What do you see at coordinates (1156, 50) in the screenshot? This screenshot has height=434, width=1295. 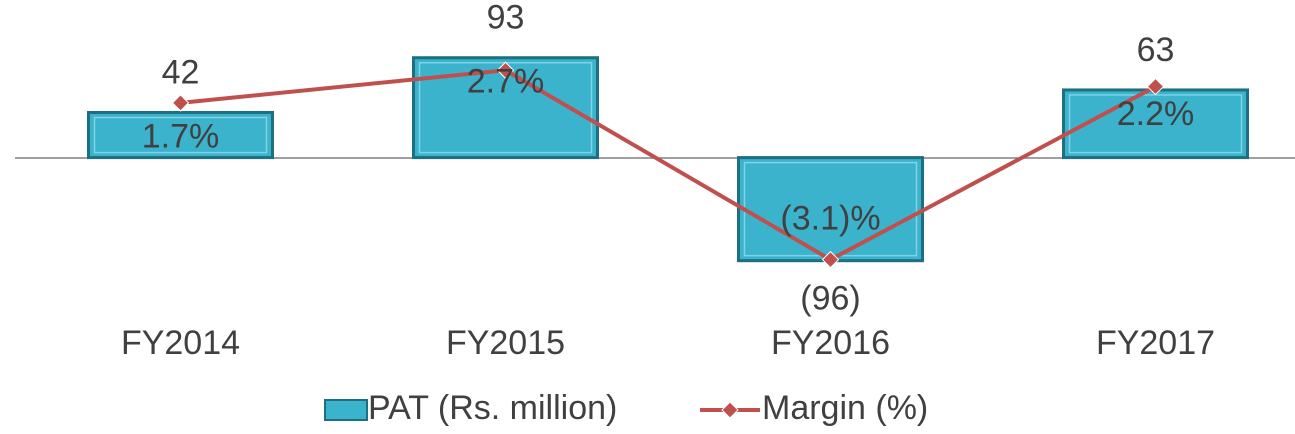 I see `bar-value-label: 63` at bounding box center [1156, 50].